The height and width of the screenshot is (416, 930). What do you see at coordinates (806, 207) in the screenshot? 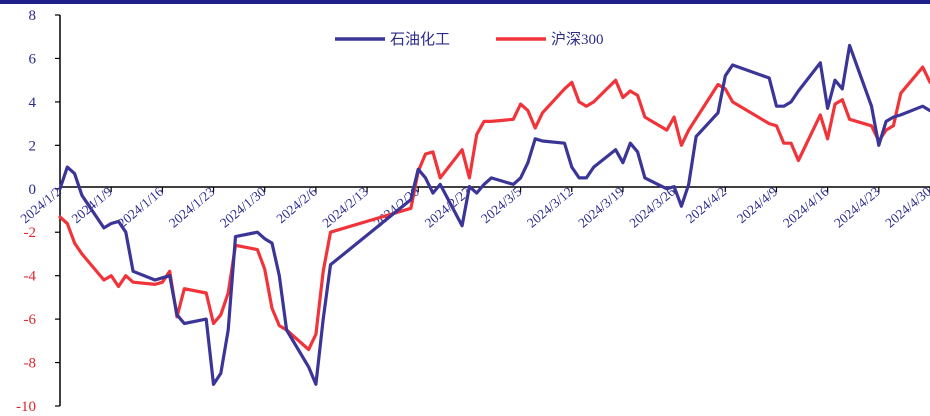
I see `x-tick-label: 2024/4/16` at bounding box center [806, 207].